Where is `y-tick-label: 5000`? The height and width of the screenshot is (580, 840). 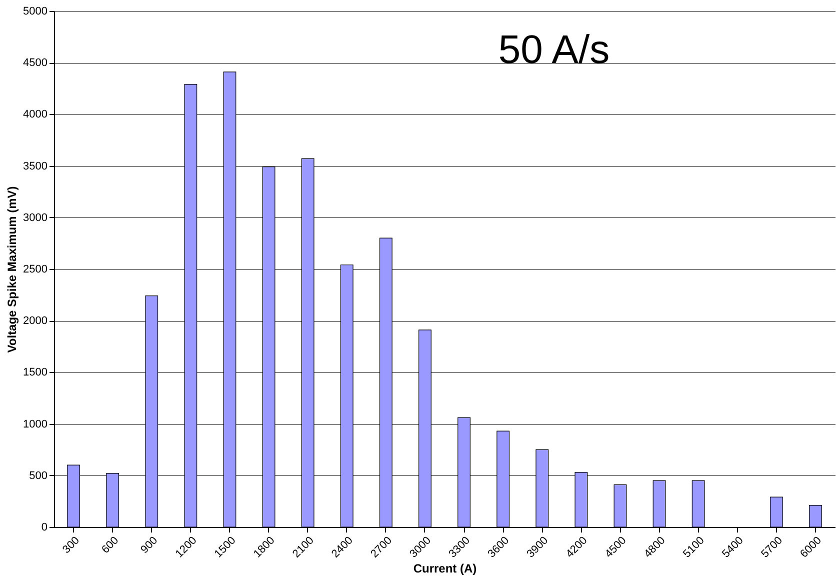
y-tick-label: 5000 is located at coordinates (35, 12).